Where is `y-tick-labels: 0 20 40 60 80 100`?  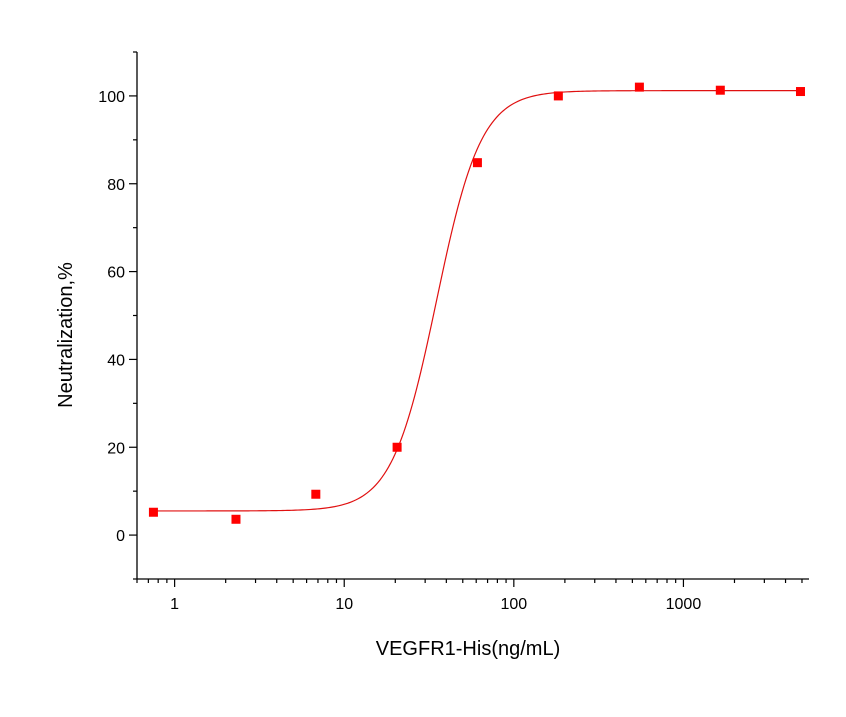 y-tick-labels: 0 20 40 60 80 100 is located at coordinates (111, 317).